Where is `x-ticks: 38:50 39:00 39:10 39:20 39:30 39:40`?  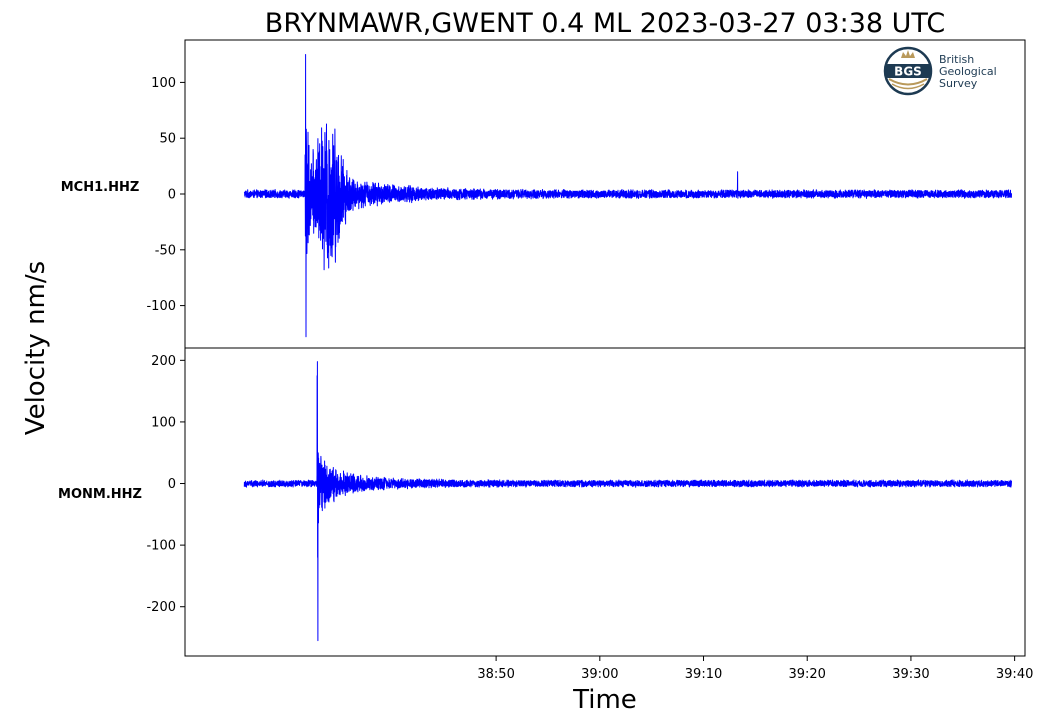 x-ticks: 38:50 39:00 39:10 39:20 39:30 39:40 is located at coordinates (755, 669).